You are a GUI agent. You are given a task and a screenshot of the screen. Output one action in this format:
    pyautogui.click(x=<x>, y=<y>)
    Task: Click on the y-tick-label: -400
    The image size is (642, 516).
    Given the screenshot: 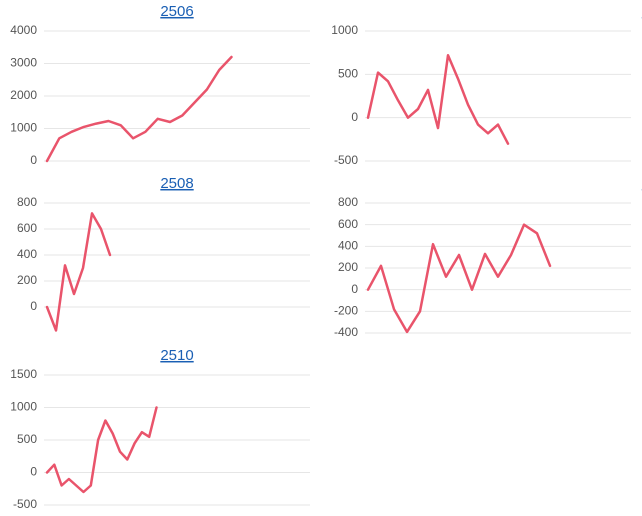 What is the action you would take?
    pyautogui.click(x=346, y=332)
    